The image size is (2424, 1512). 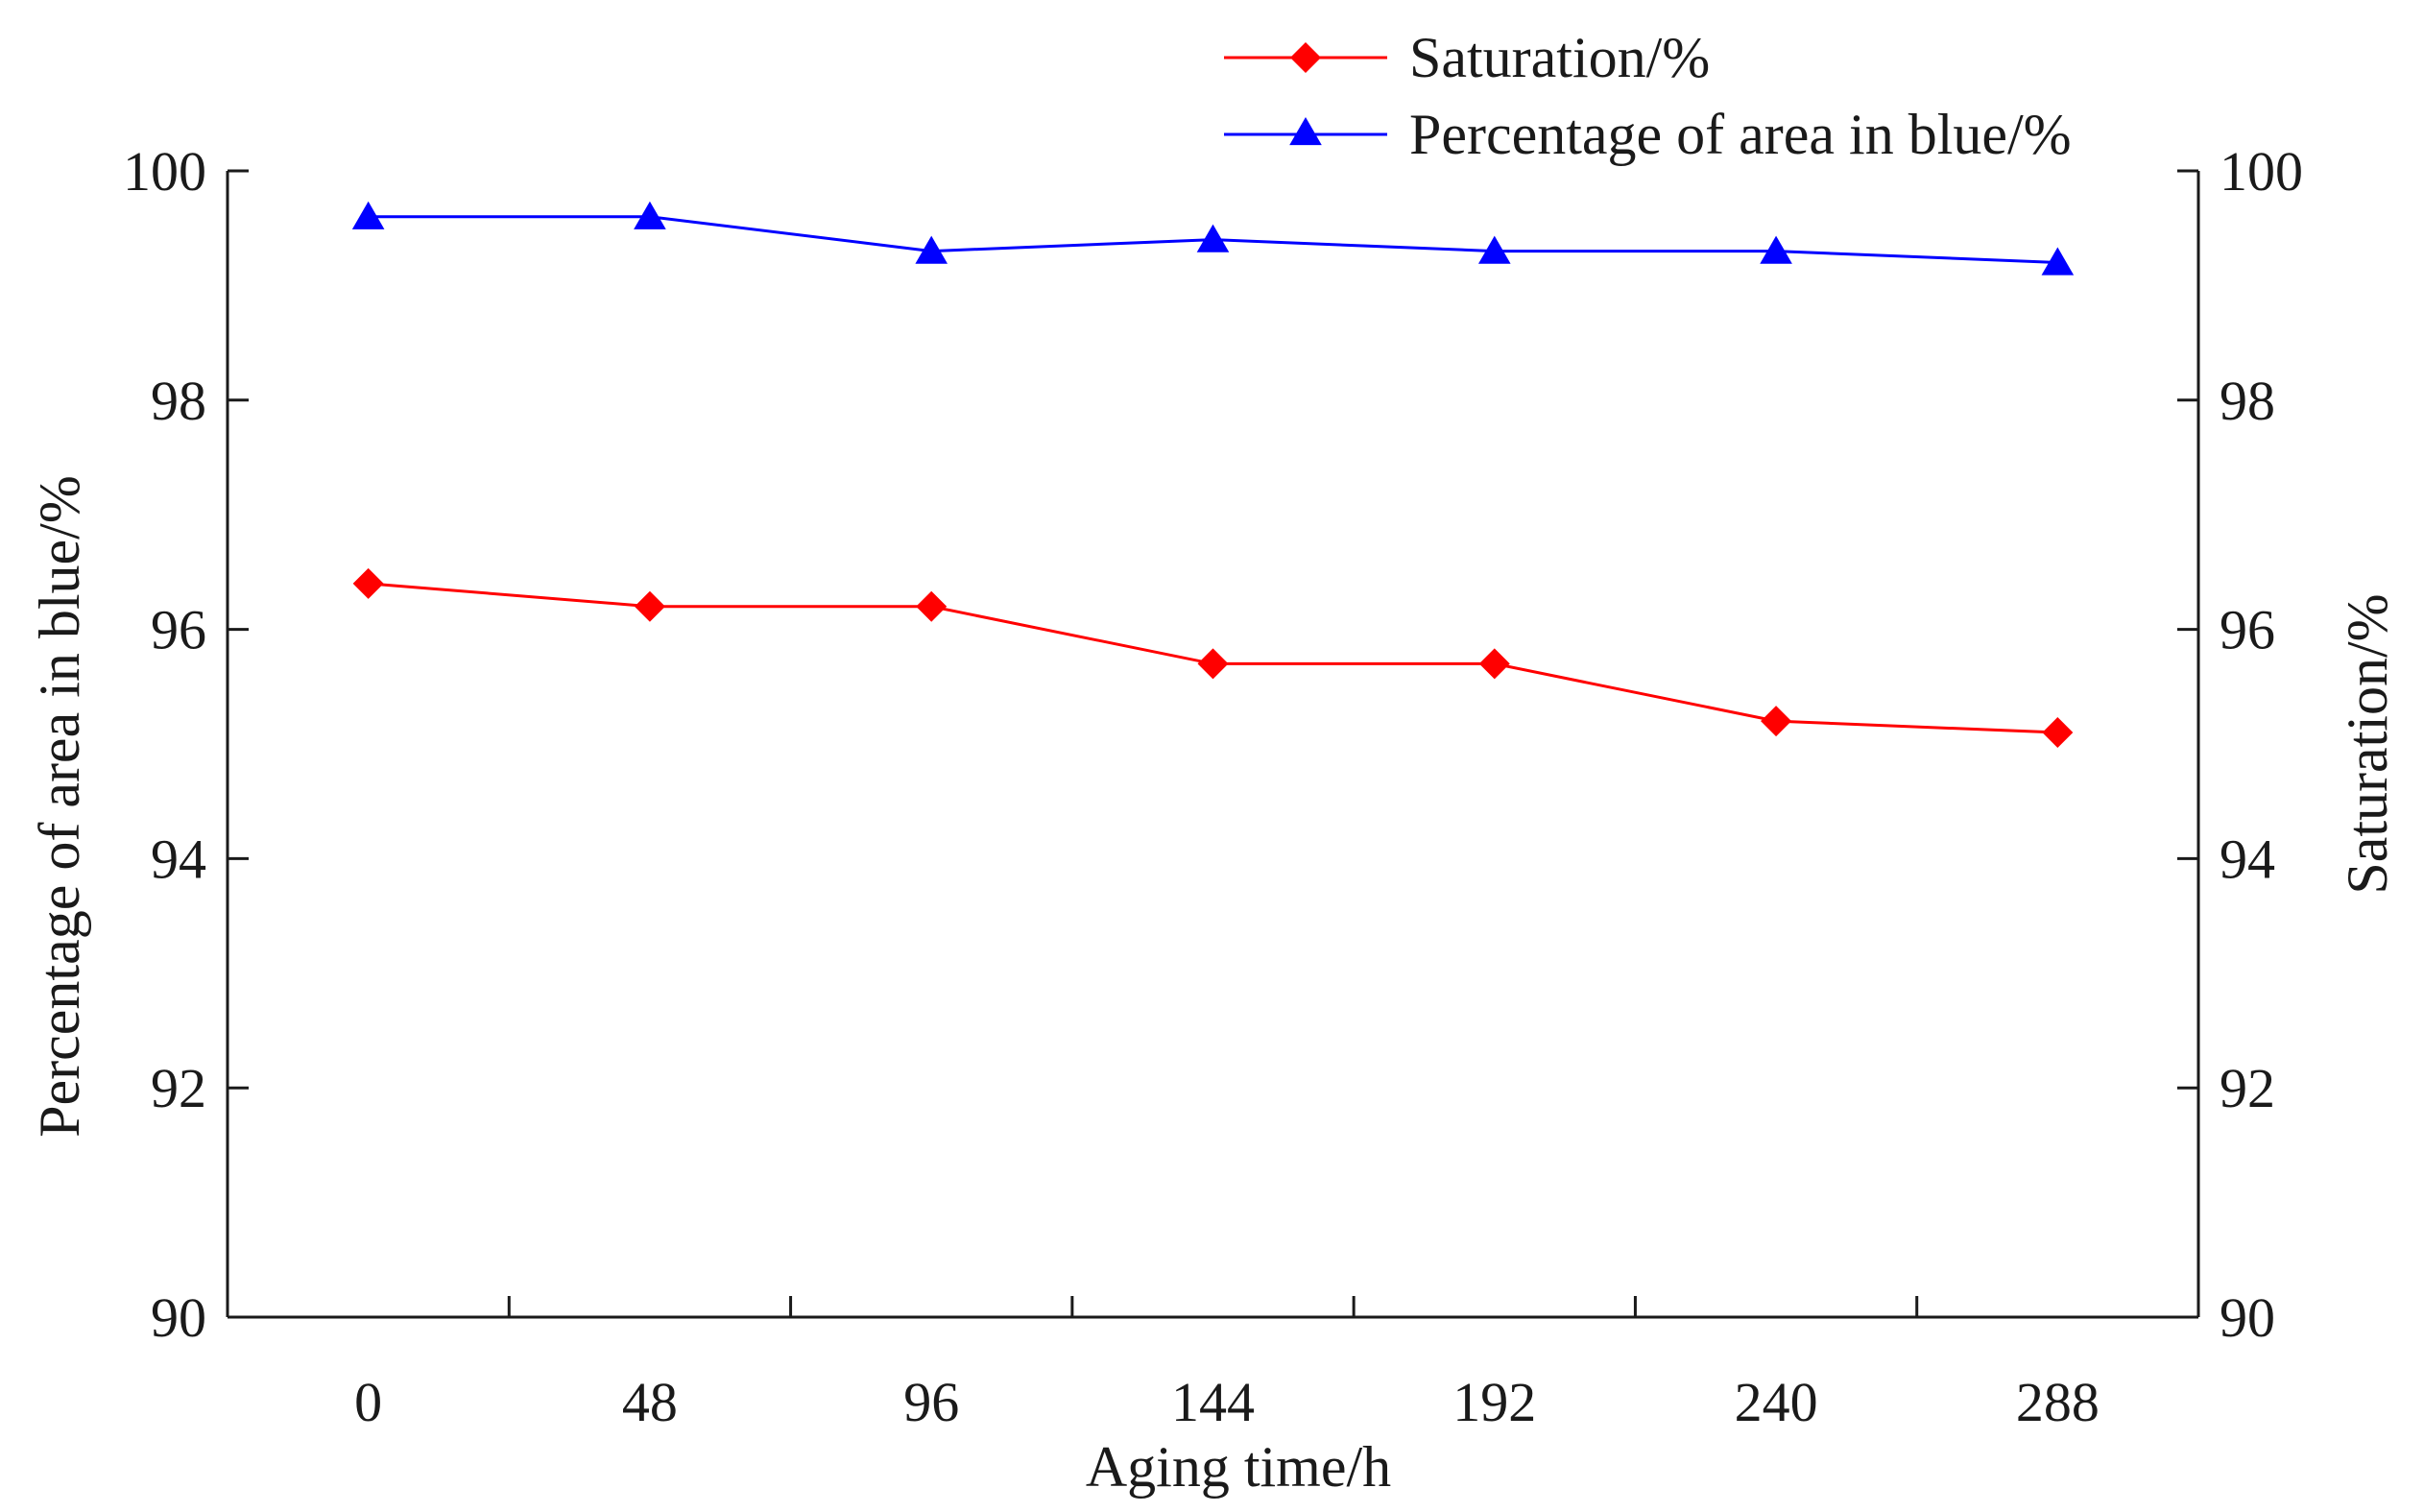 I want to click on y-tick-label-left: 100, so click(x=164, y=171).